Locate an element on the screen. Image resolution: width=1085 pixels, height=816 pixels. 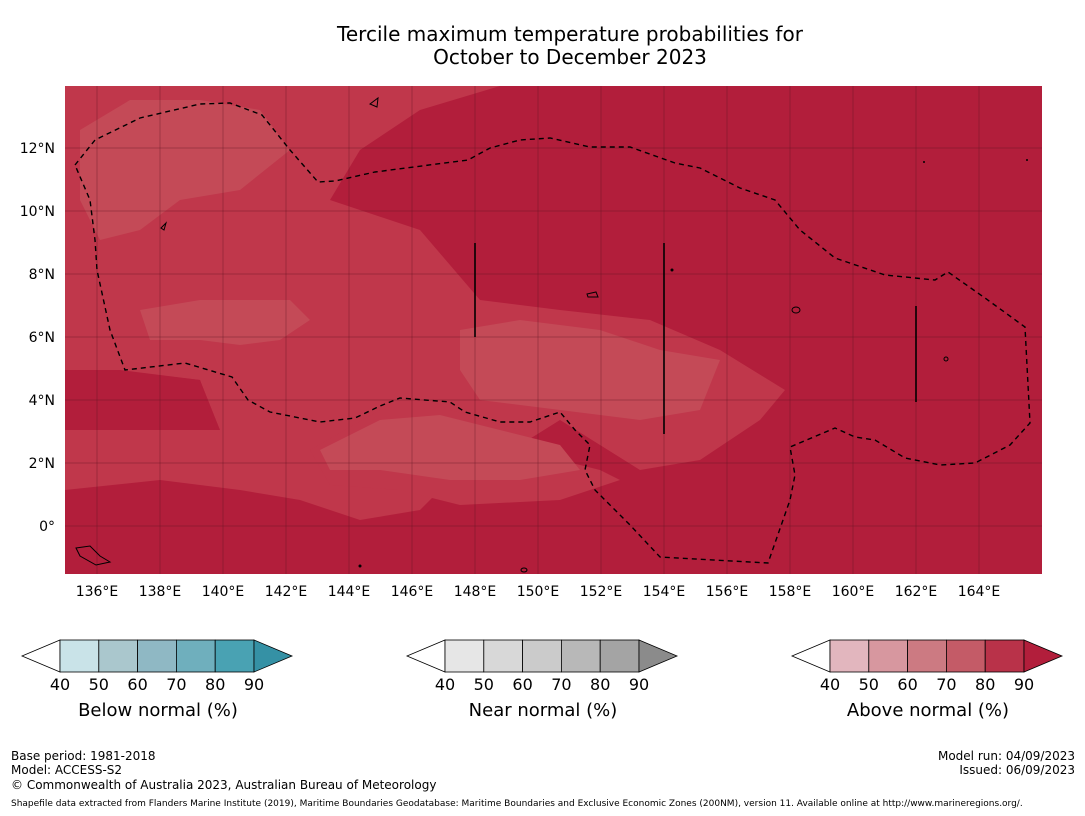
lon-tick-label: 136°E is located at coordinates (97, 592).